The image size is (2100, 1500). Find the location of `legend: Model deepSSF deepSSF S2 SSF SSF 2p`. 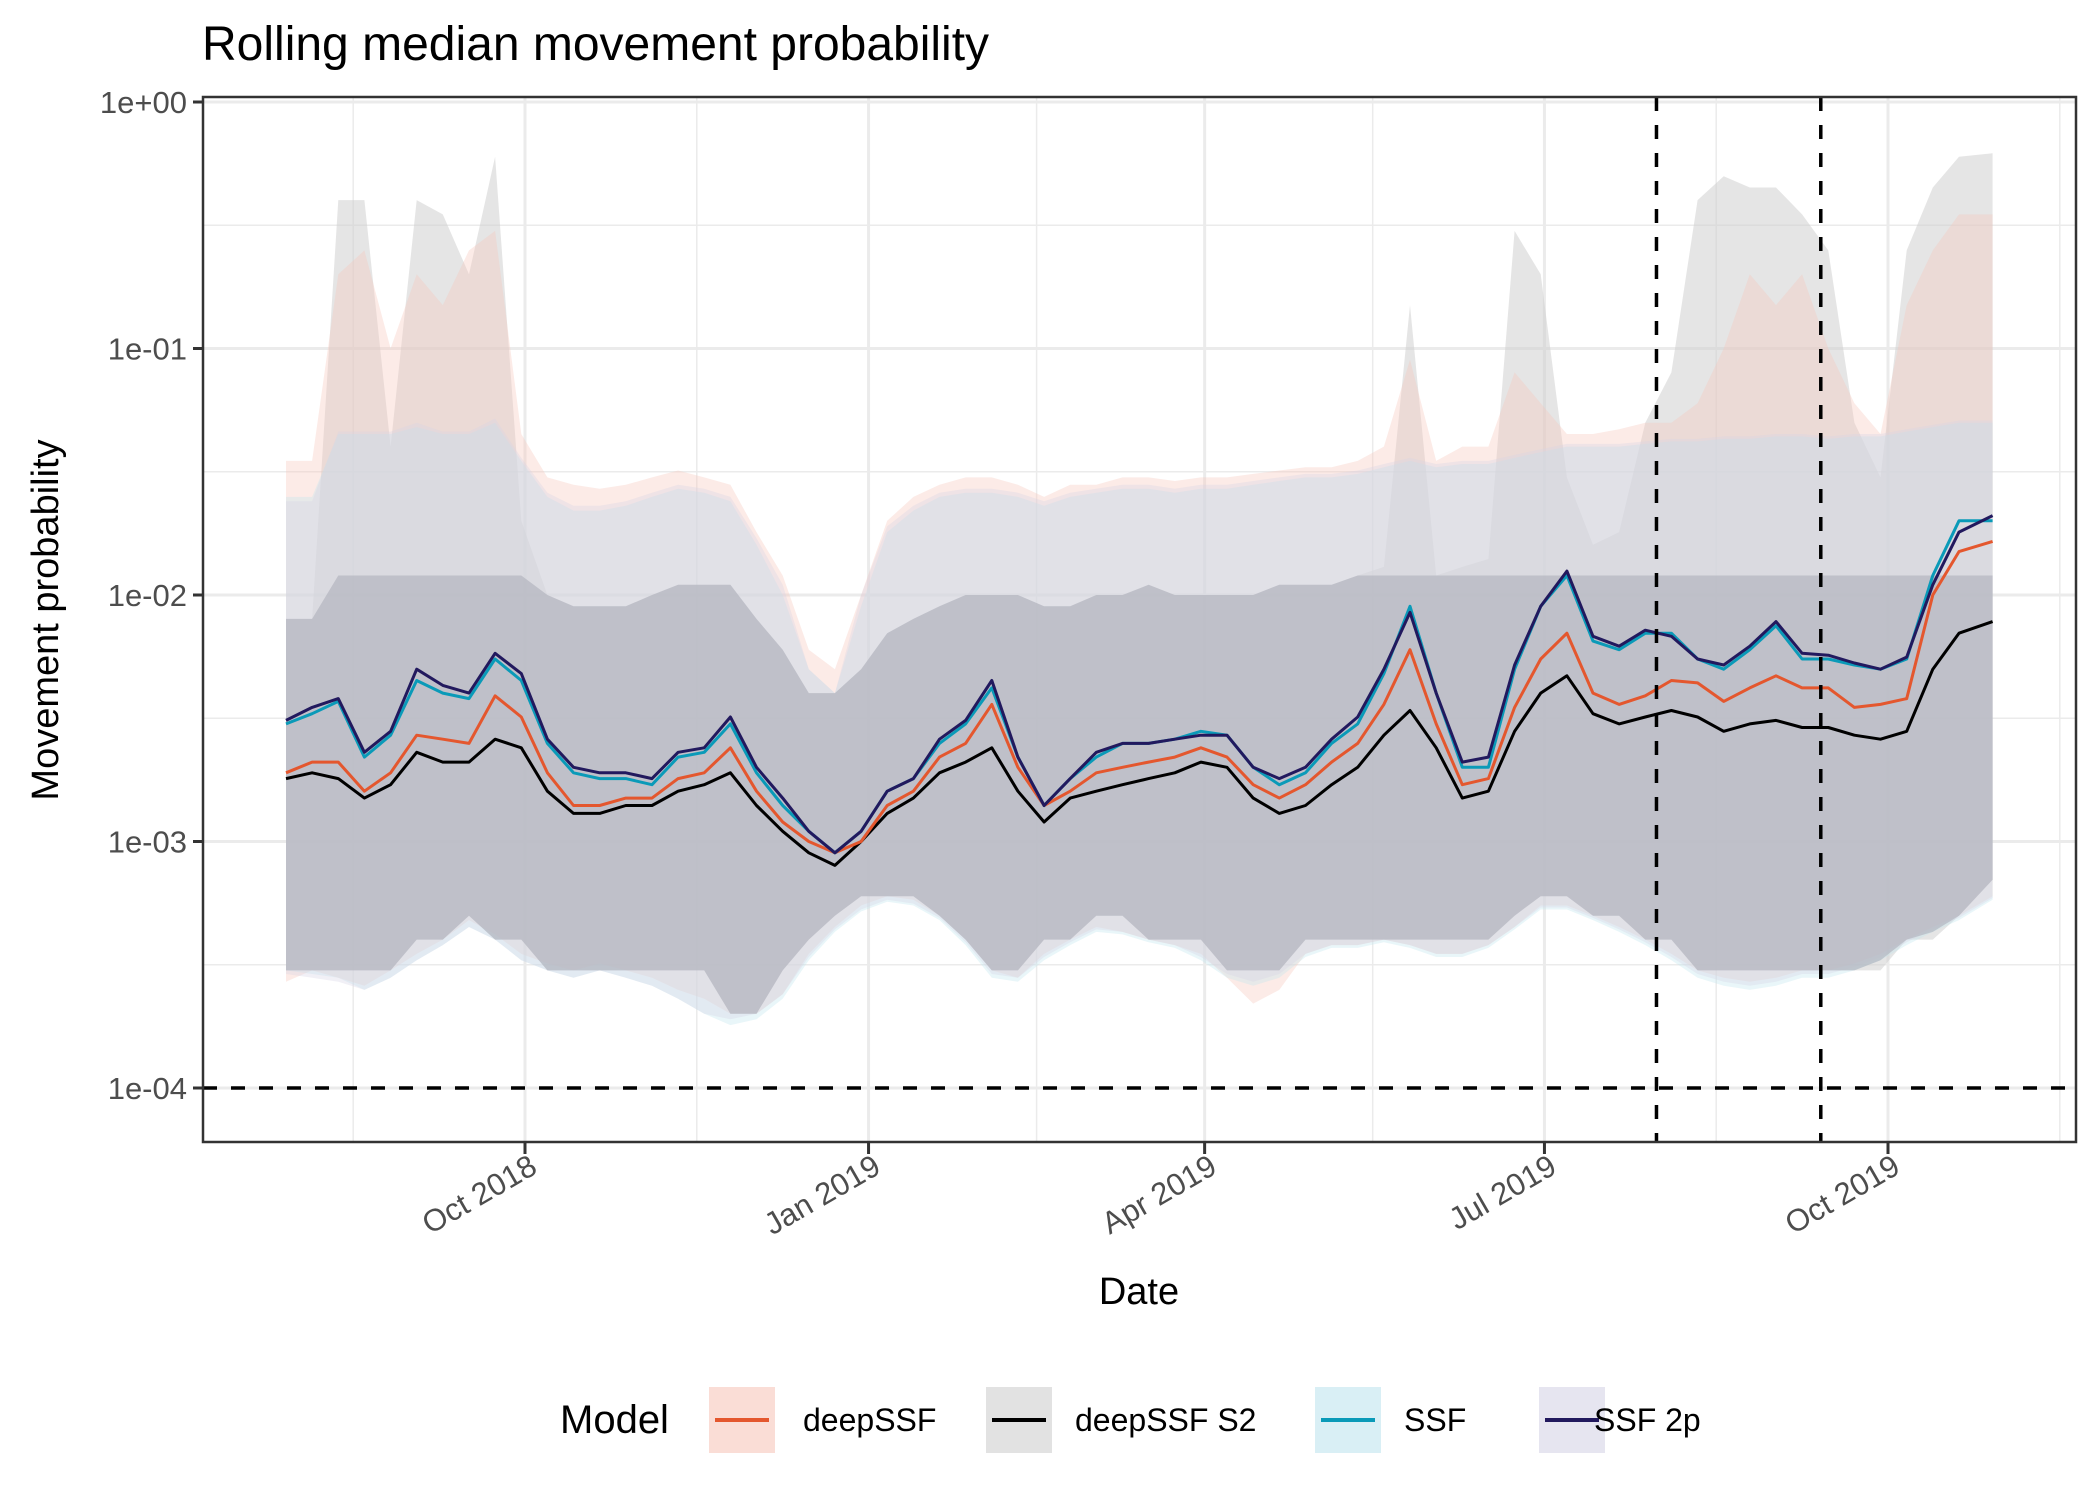

legend: Model deepSSF deepSSF S2 SSF SSF 2p is located at coordinates (1130, 1420).